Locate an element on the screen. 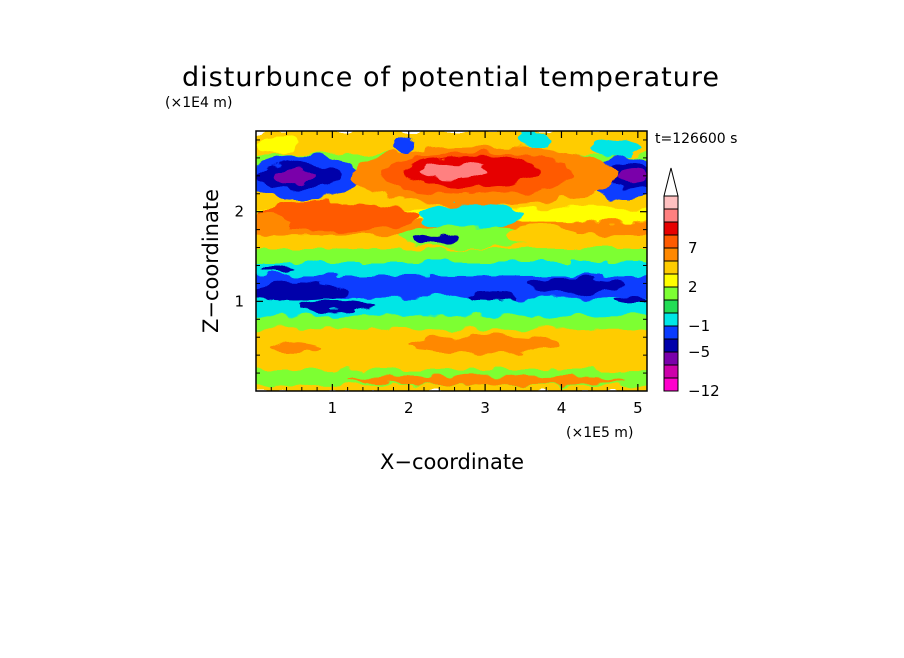  x-axis-label: X−coordinate is located at coordinates (452, 462).